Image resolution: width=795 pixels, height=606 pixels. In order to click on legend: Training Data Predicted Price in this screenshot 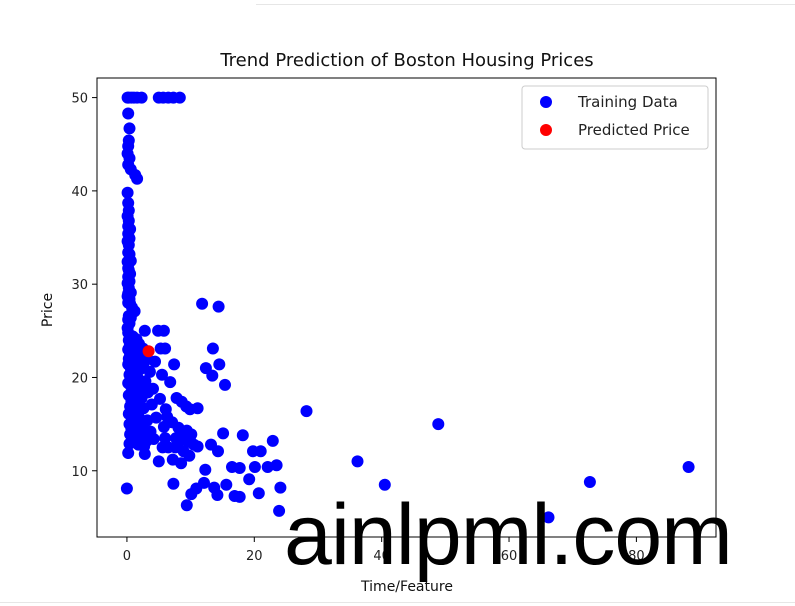, I will do `click(615, 117)`.